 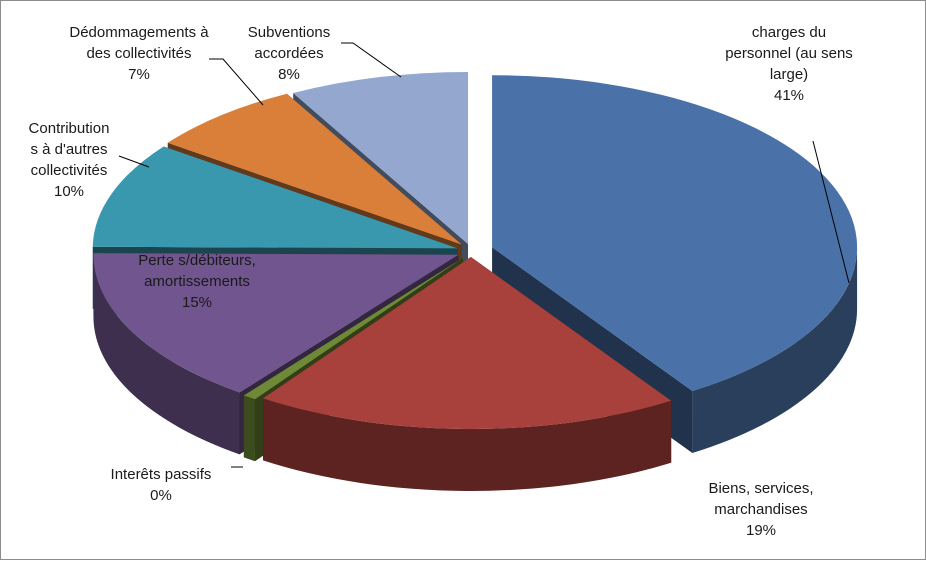 I want to click on slice-percent-subventions: 8%, so click(x=289, y=74).